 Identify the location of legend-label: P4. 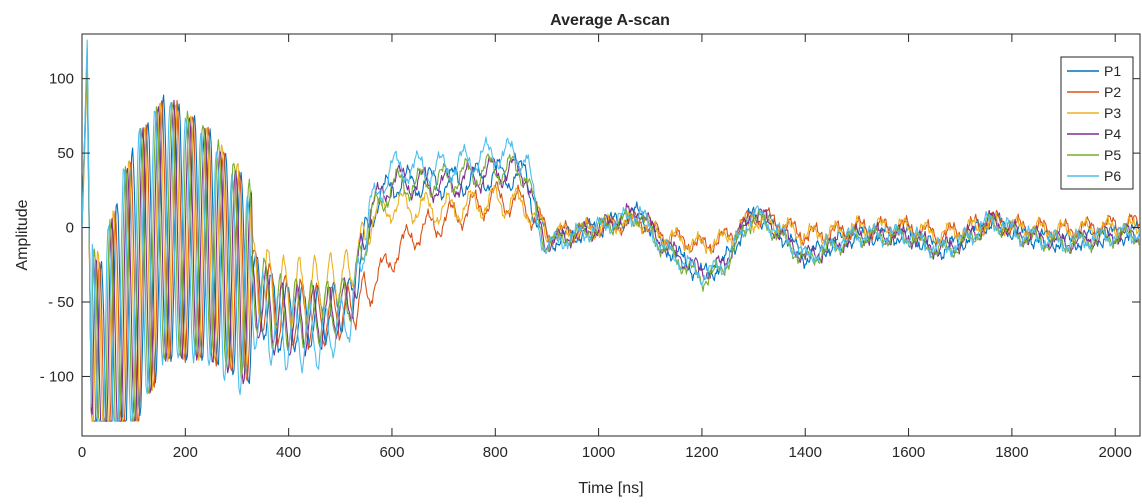
(1112, 134).